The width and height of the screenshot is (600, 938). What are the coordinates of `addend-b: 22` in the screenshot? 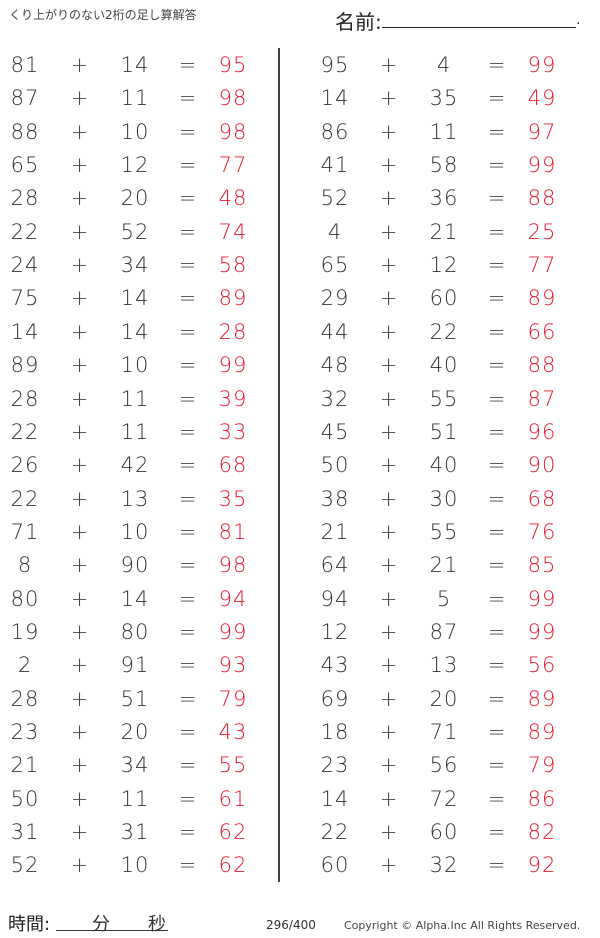 It's located at (444, 331).